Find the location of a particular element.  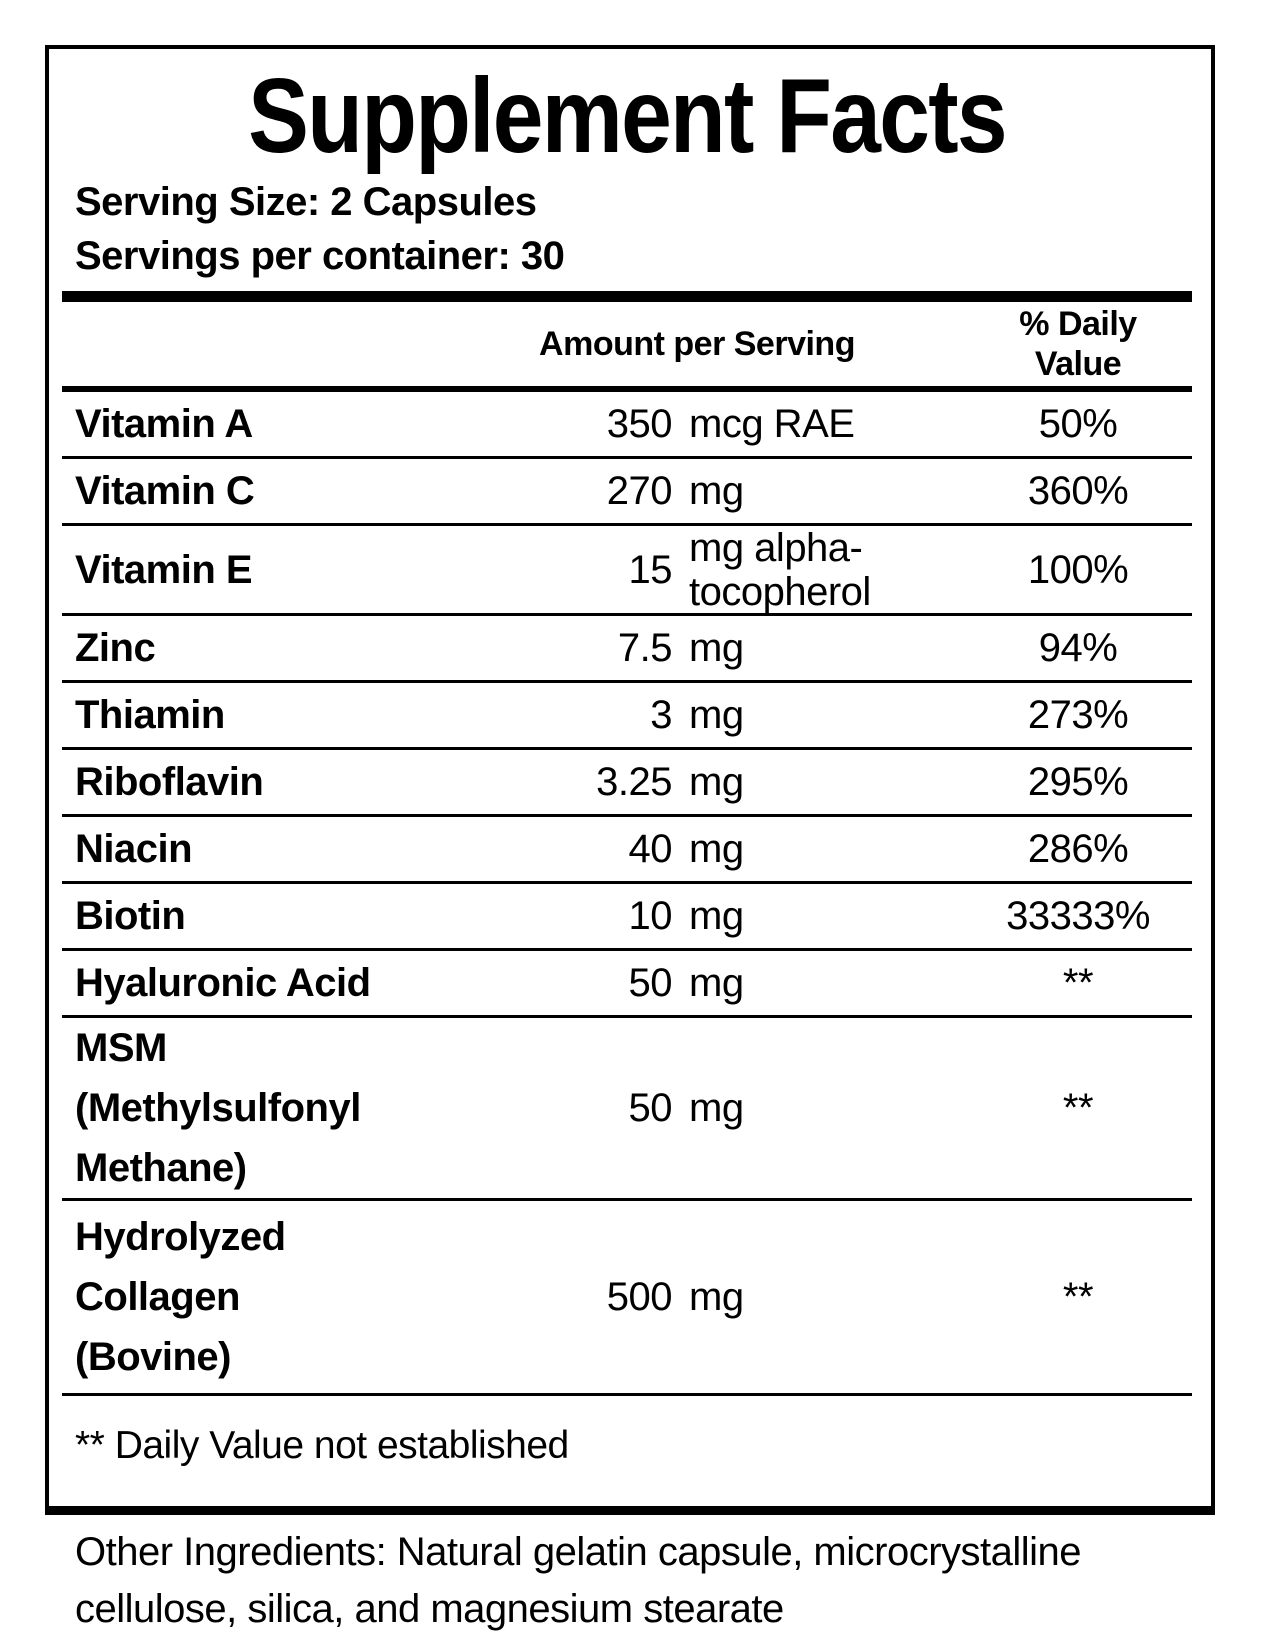

table-row-thiamin: Thiamin 3 mg 273% is located at coordinates (627, 716).